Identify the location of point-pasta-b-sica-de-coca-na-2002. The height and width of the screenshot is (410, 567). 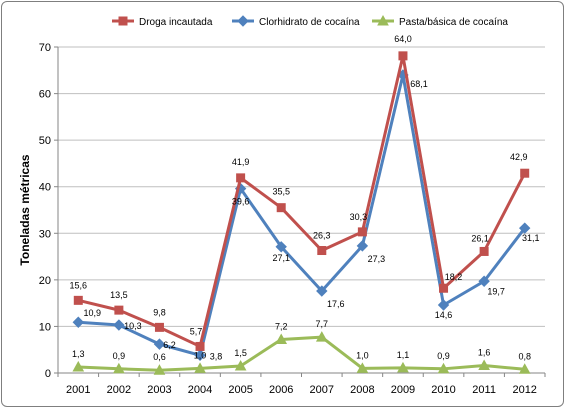
(119, 368).